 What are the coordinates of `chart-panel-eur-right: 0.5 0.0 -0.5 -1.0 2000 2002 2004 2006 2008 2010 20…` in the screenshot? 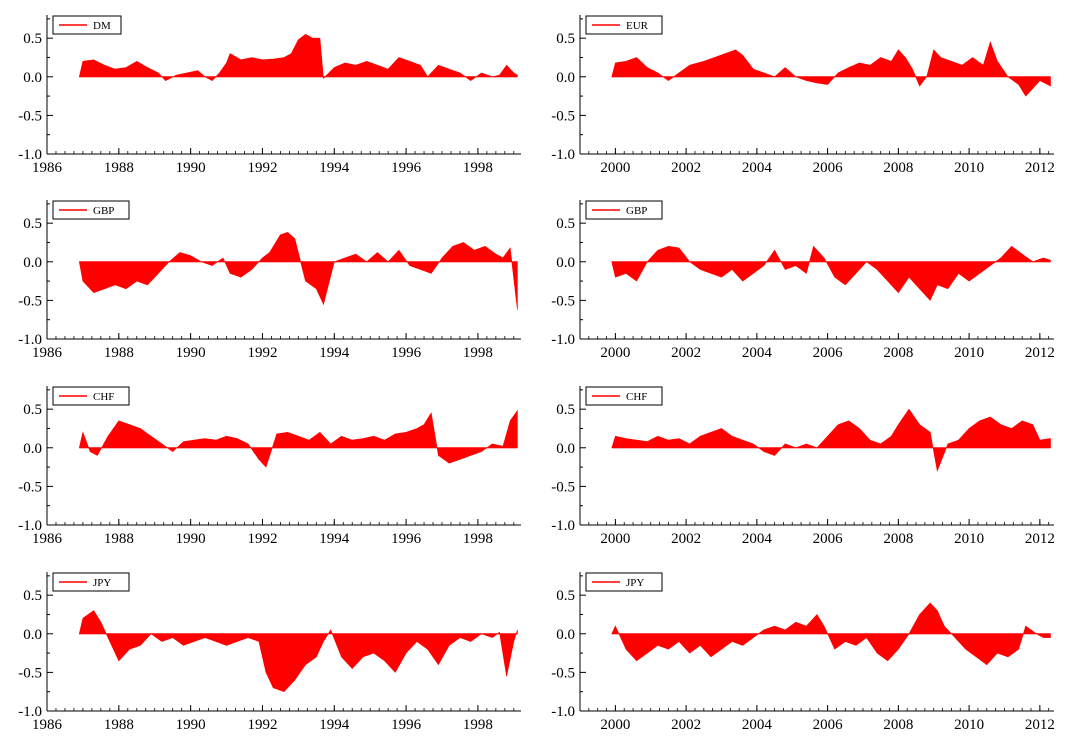 It's located at (803, 95).